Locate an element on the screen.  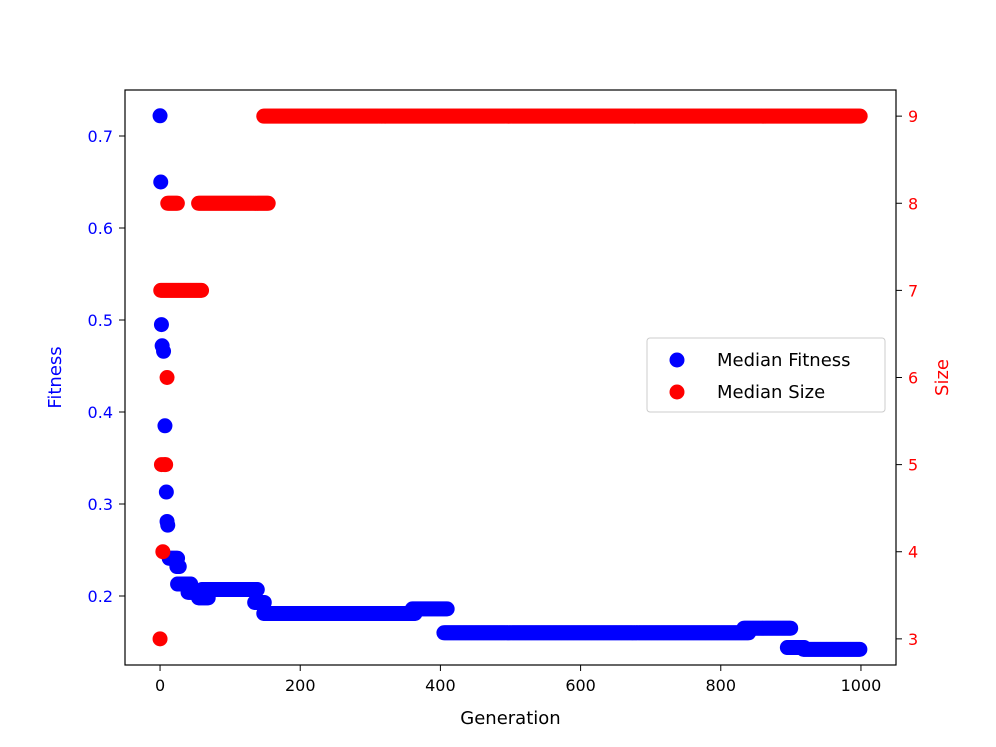
y-right-tick-label: 9 is located at coordinates (913, 116).